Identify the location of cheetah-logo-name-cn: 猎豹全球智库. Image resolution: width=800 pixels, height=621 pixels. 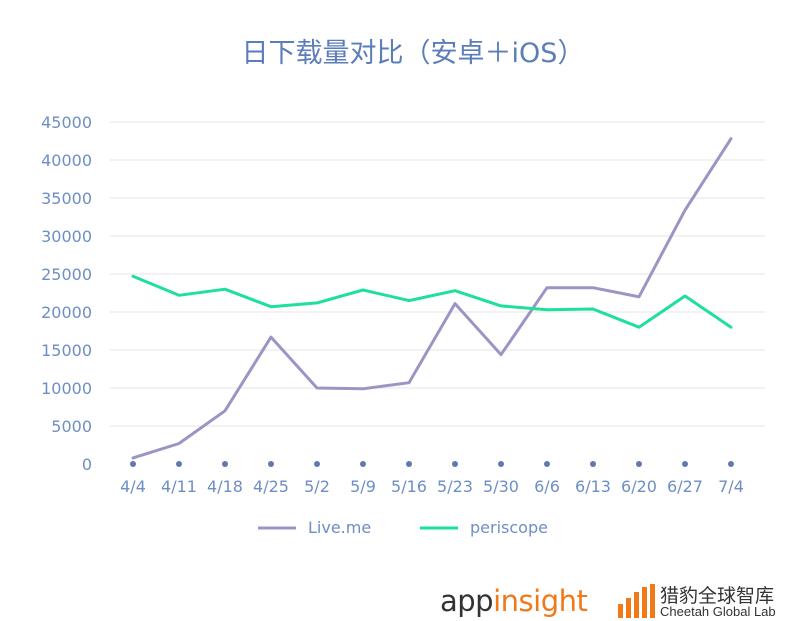
(717, 596).